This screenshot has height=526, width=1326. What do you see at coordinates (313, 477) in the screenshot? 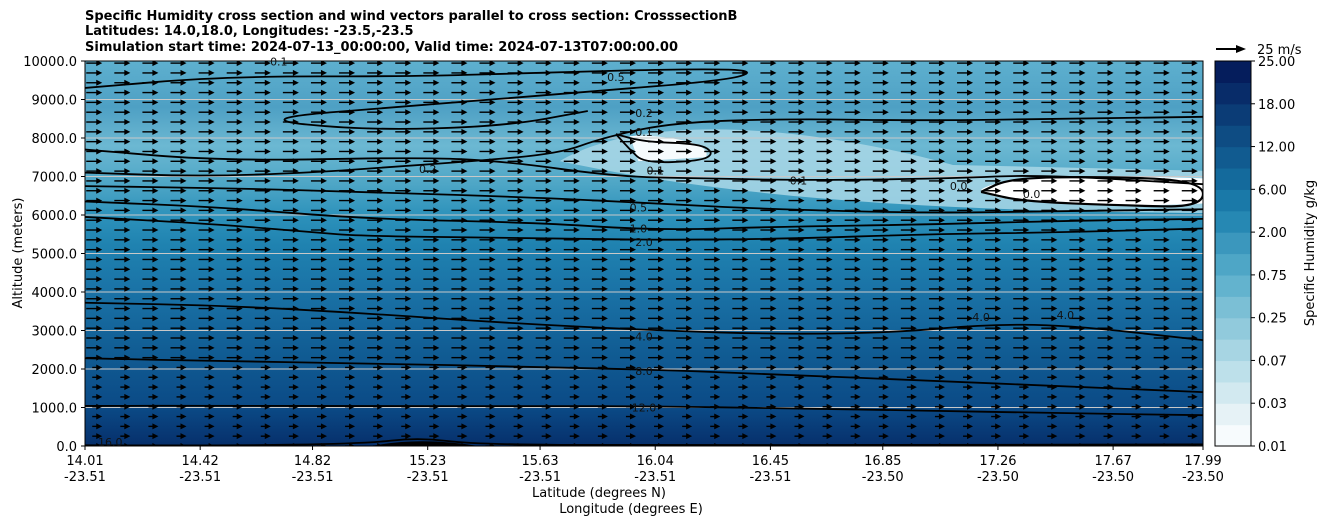
I see `x-tick-longitude: -23.51` at bounding box center [313, 477].